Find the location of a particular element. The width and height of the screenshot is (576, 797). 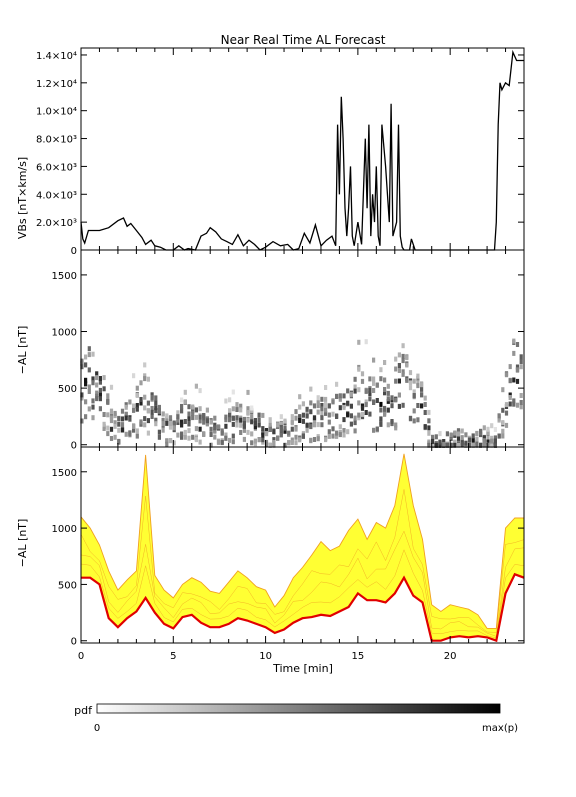

colorbar-min-label: 0 is located at coordinates (97, 728).